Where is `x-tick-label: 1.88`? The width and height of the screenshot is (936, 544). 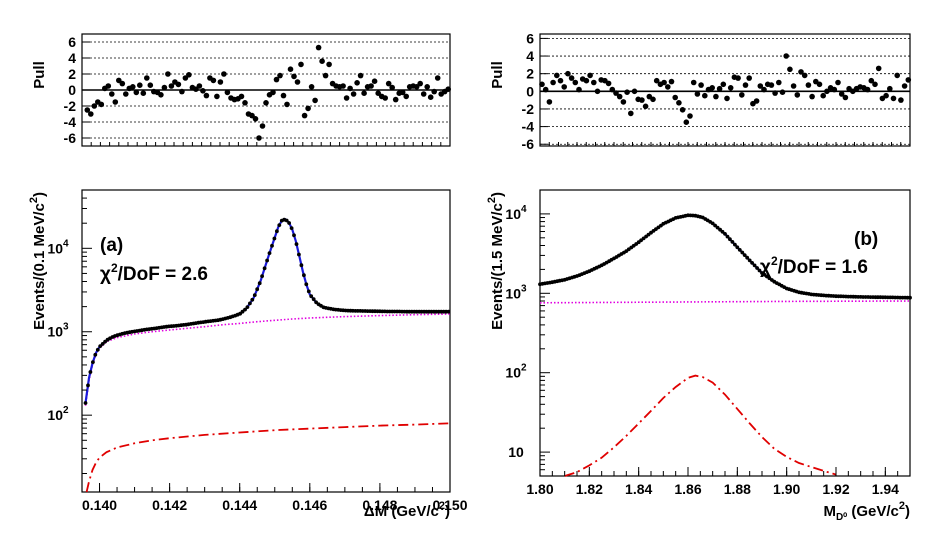 x-tick-label: 1.88 is located at coordinates (737, 489).